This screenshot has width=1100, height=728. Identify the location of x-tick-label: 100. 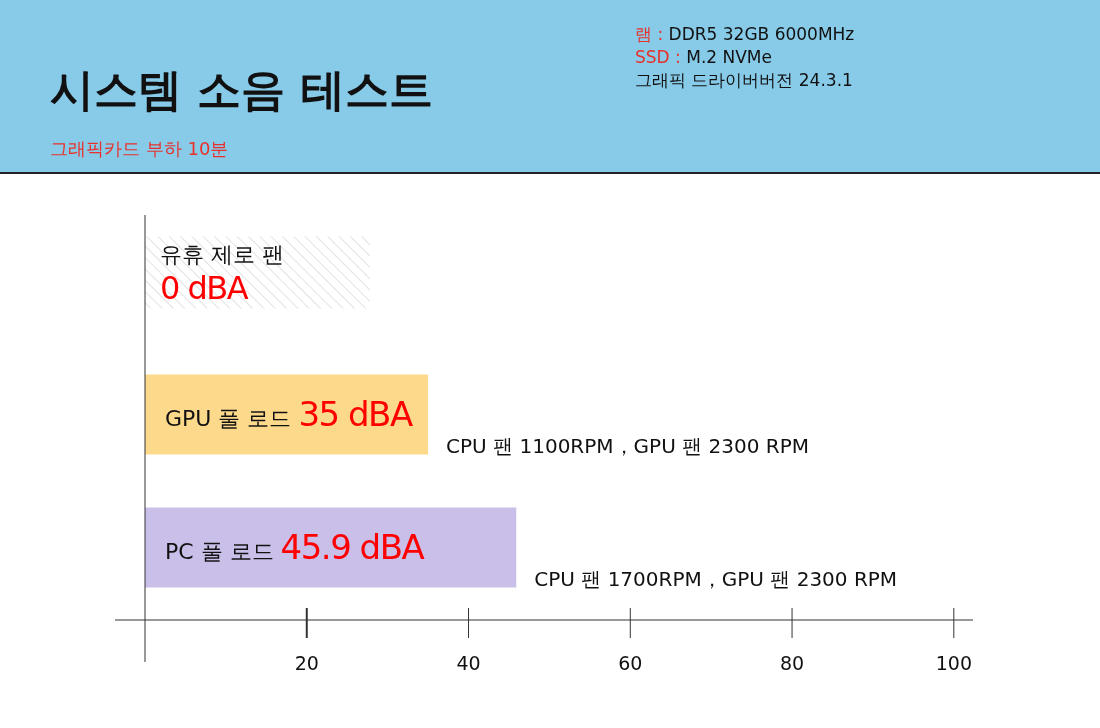
(953, 663).